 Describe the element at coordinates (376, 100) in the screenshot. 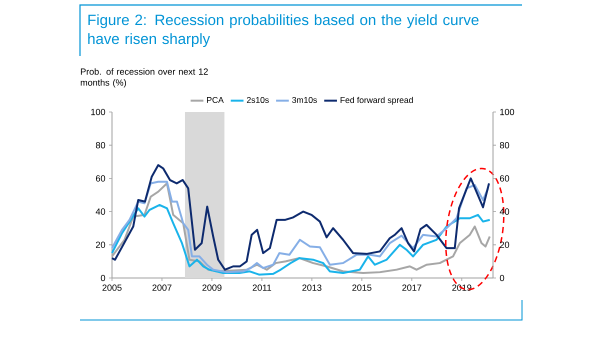

I see `legend-label: Fed forward spread` at that location.